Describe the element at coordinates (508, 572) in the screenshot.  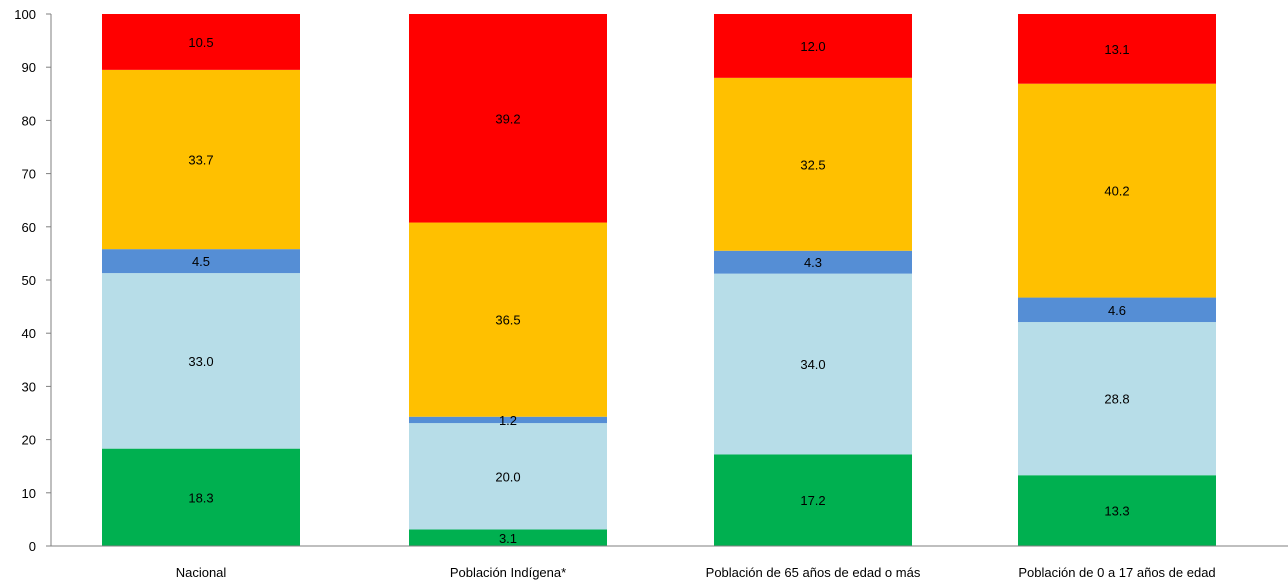
I see `x-tick-label: Población Indígena*` at that location.